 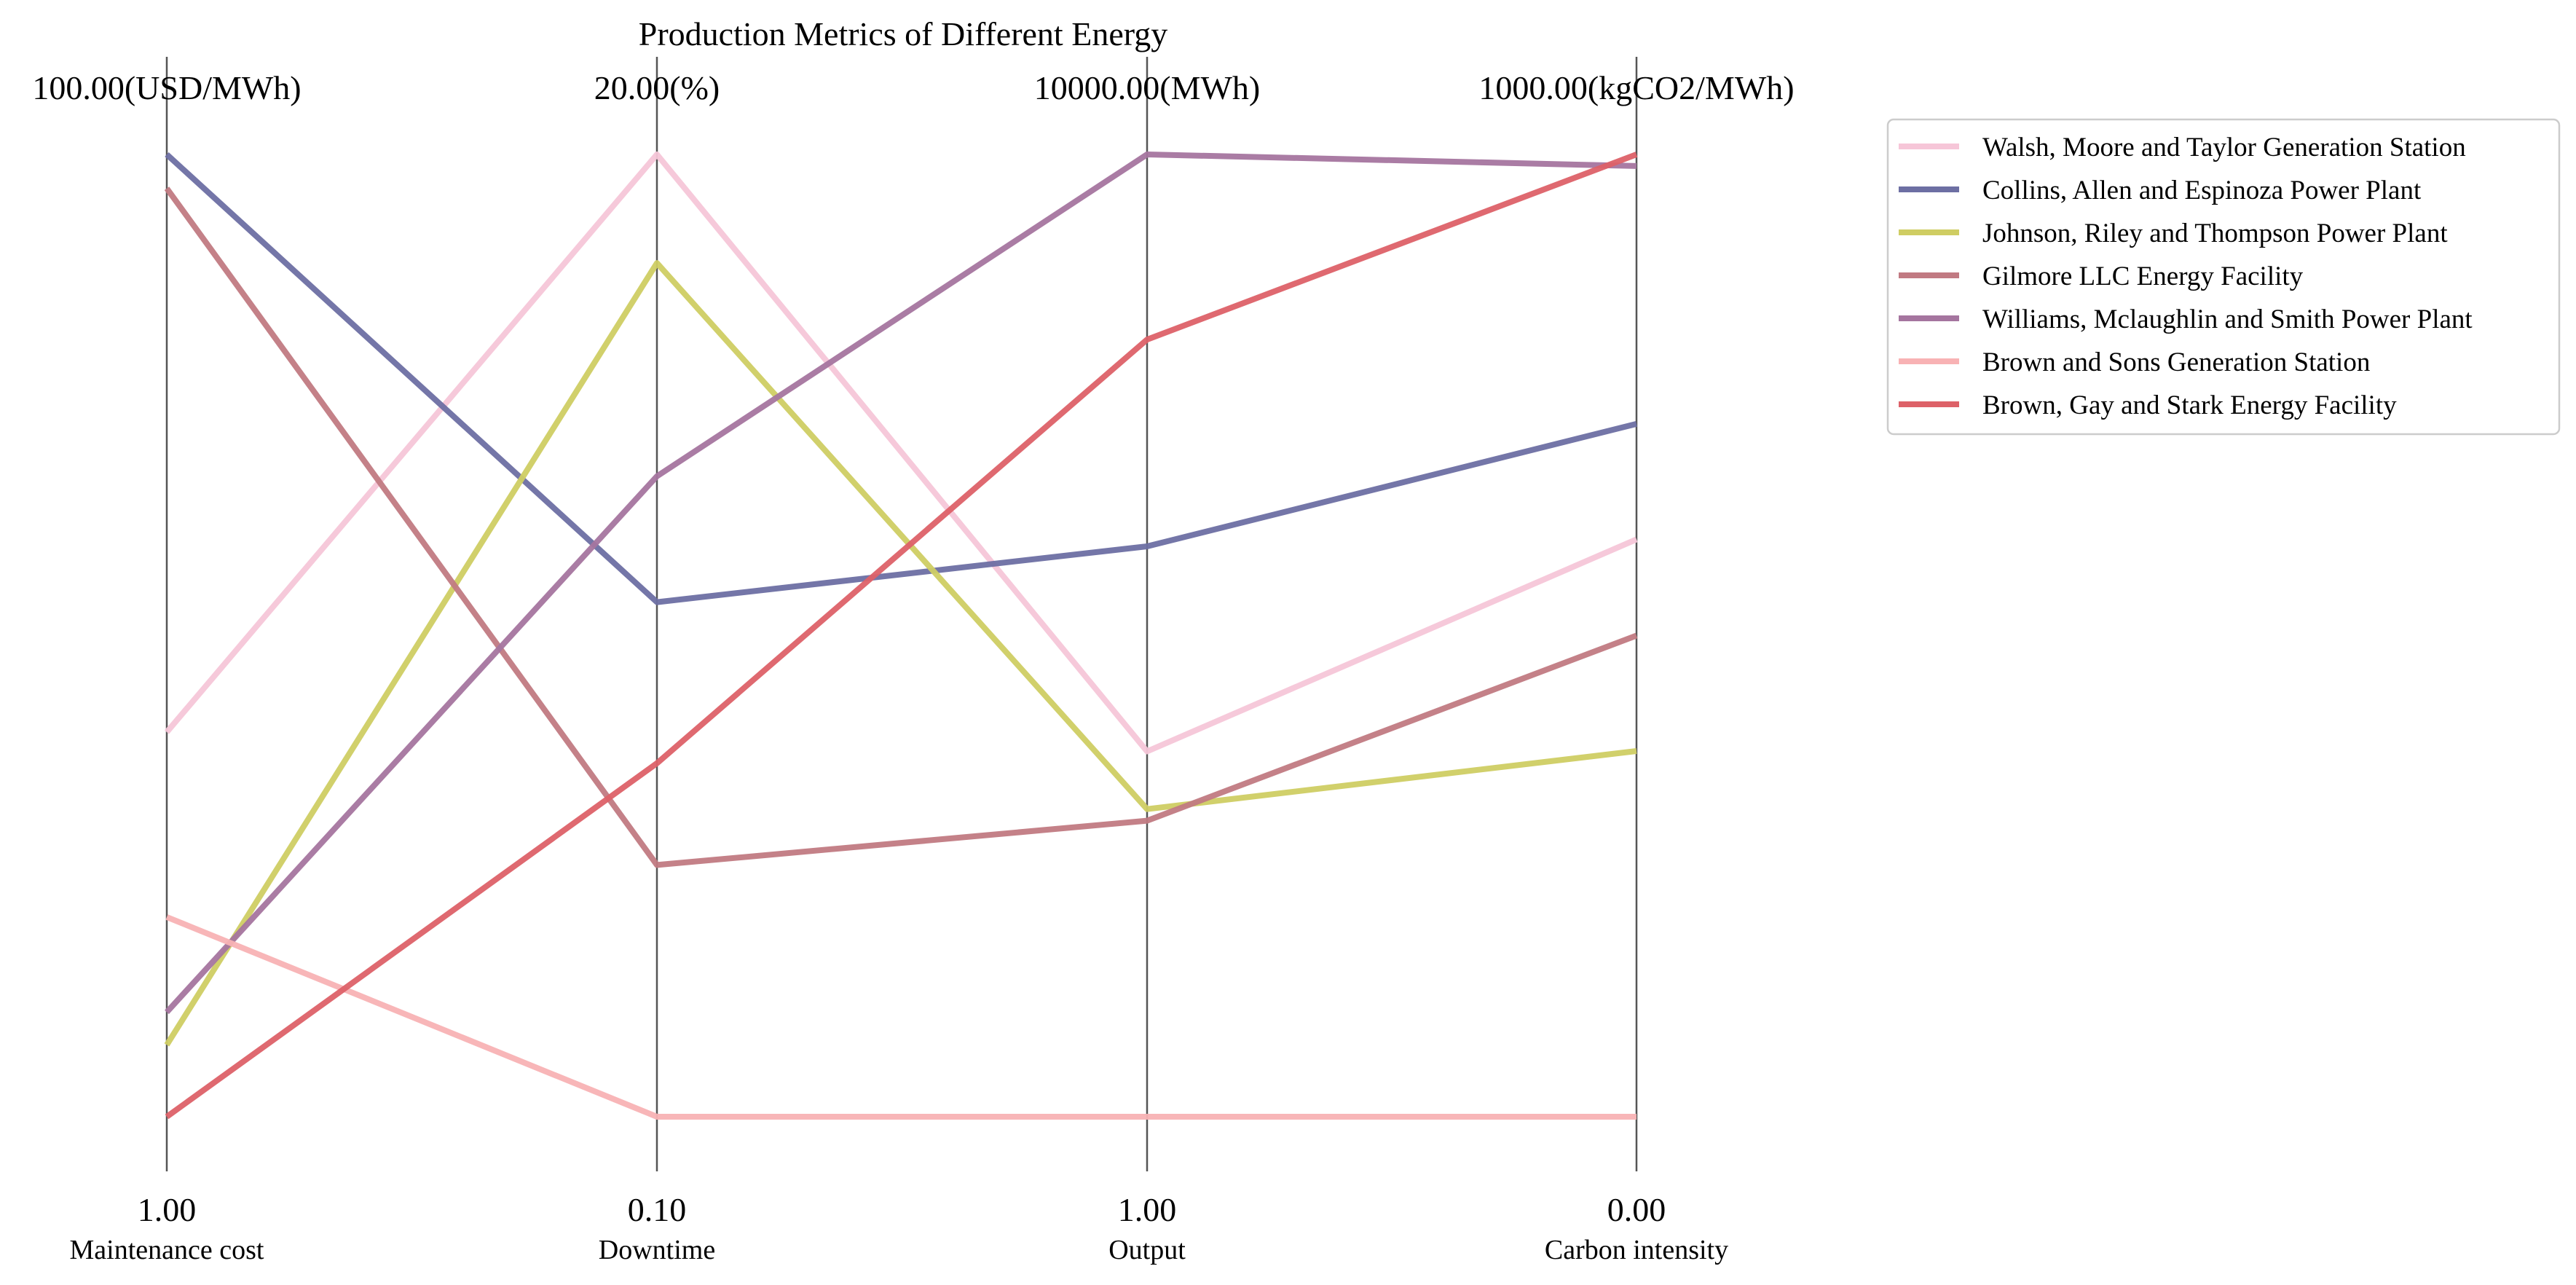 What do you see at coordinates (2176, 362) in the screenshot?
I see `legend-label: Brown and Sons Generation Station` at bounding box center [2176, 362].